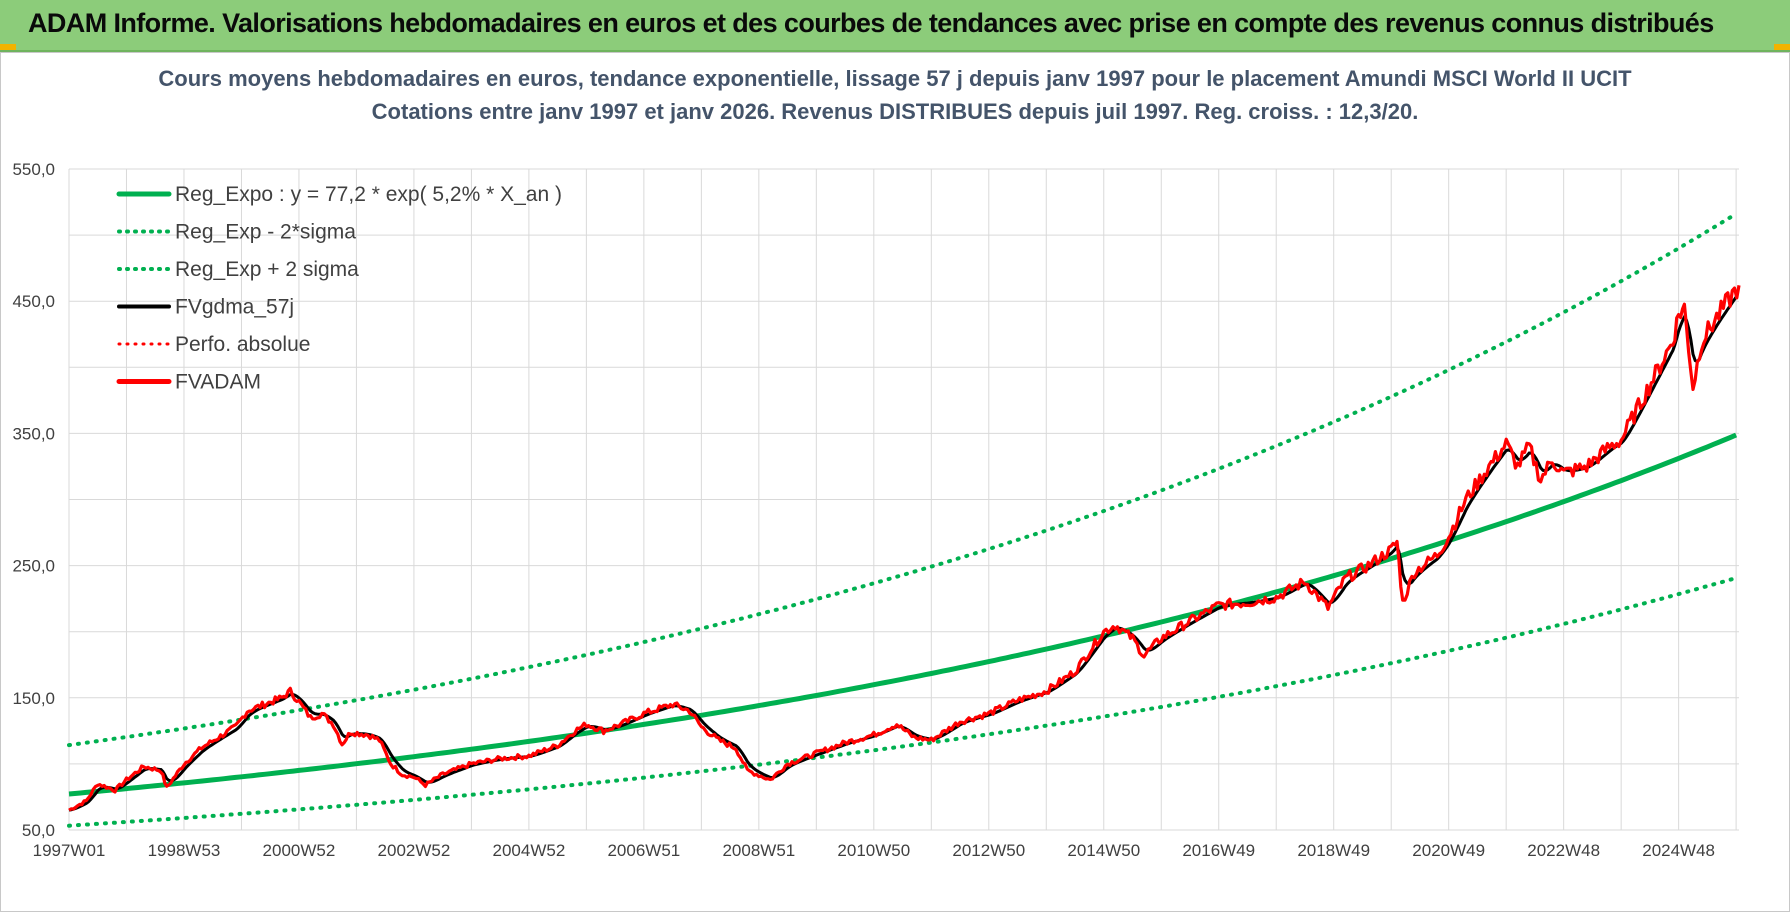  Describe the element at coordinates (1678, 850) in the screenshot. I see `x-tick-label: 2024W48` at that location.